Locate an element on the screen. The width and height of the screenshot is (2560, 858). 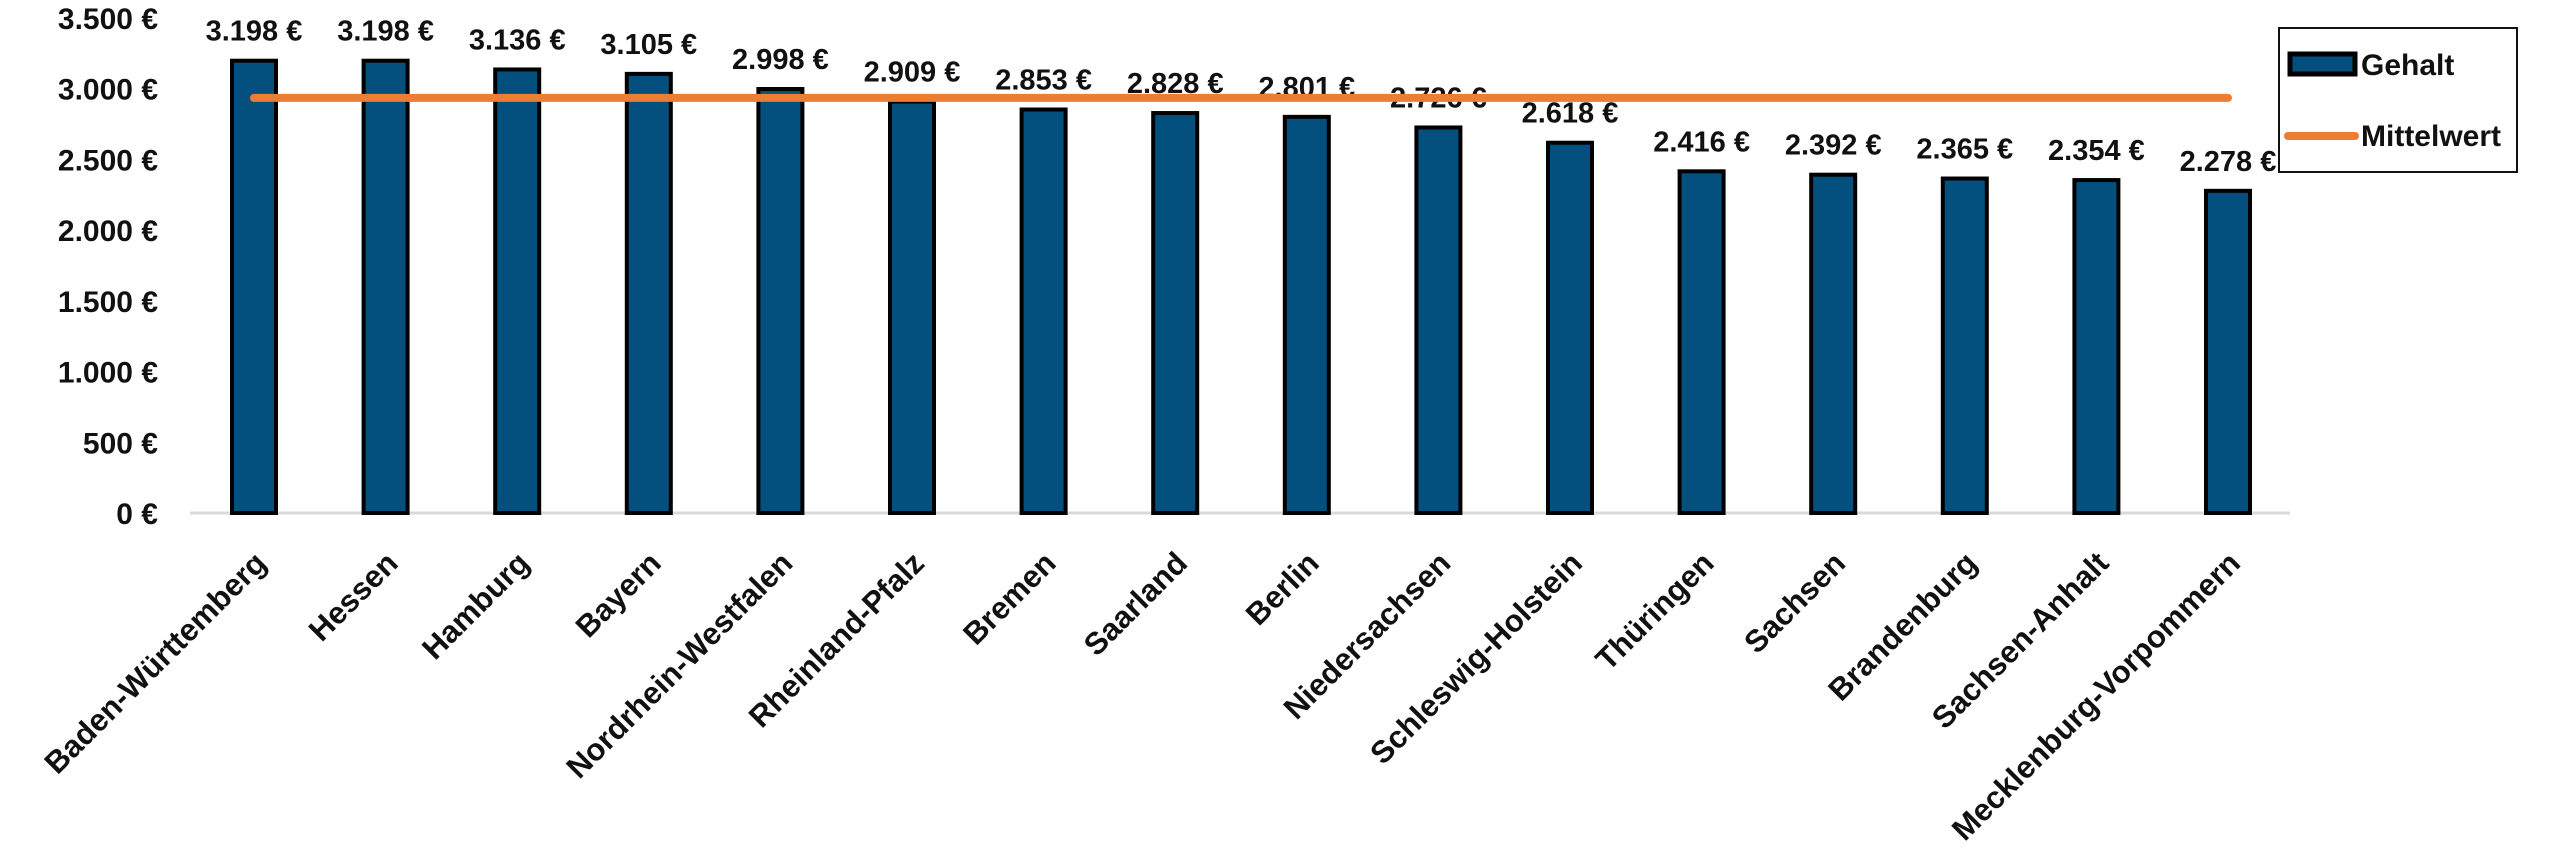
x-tick-label: Mecklenburg-Vorpommern is located at coordinates (2096, 696).